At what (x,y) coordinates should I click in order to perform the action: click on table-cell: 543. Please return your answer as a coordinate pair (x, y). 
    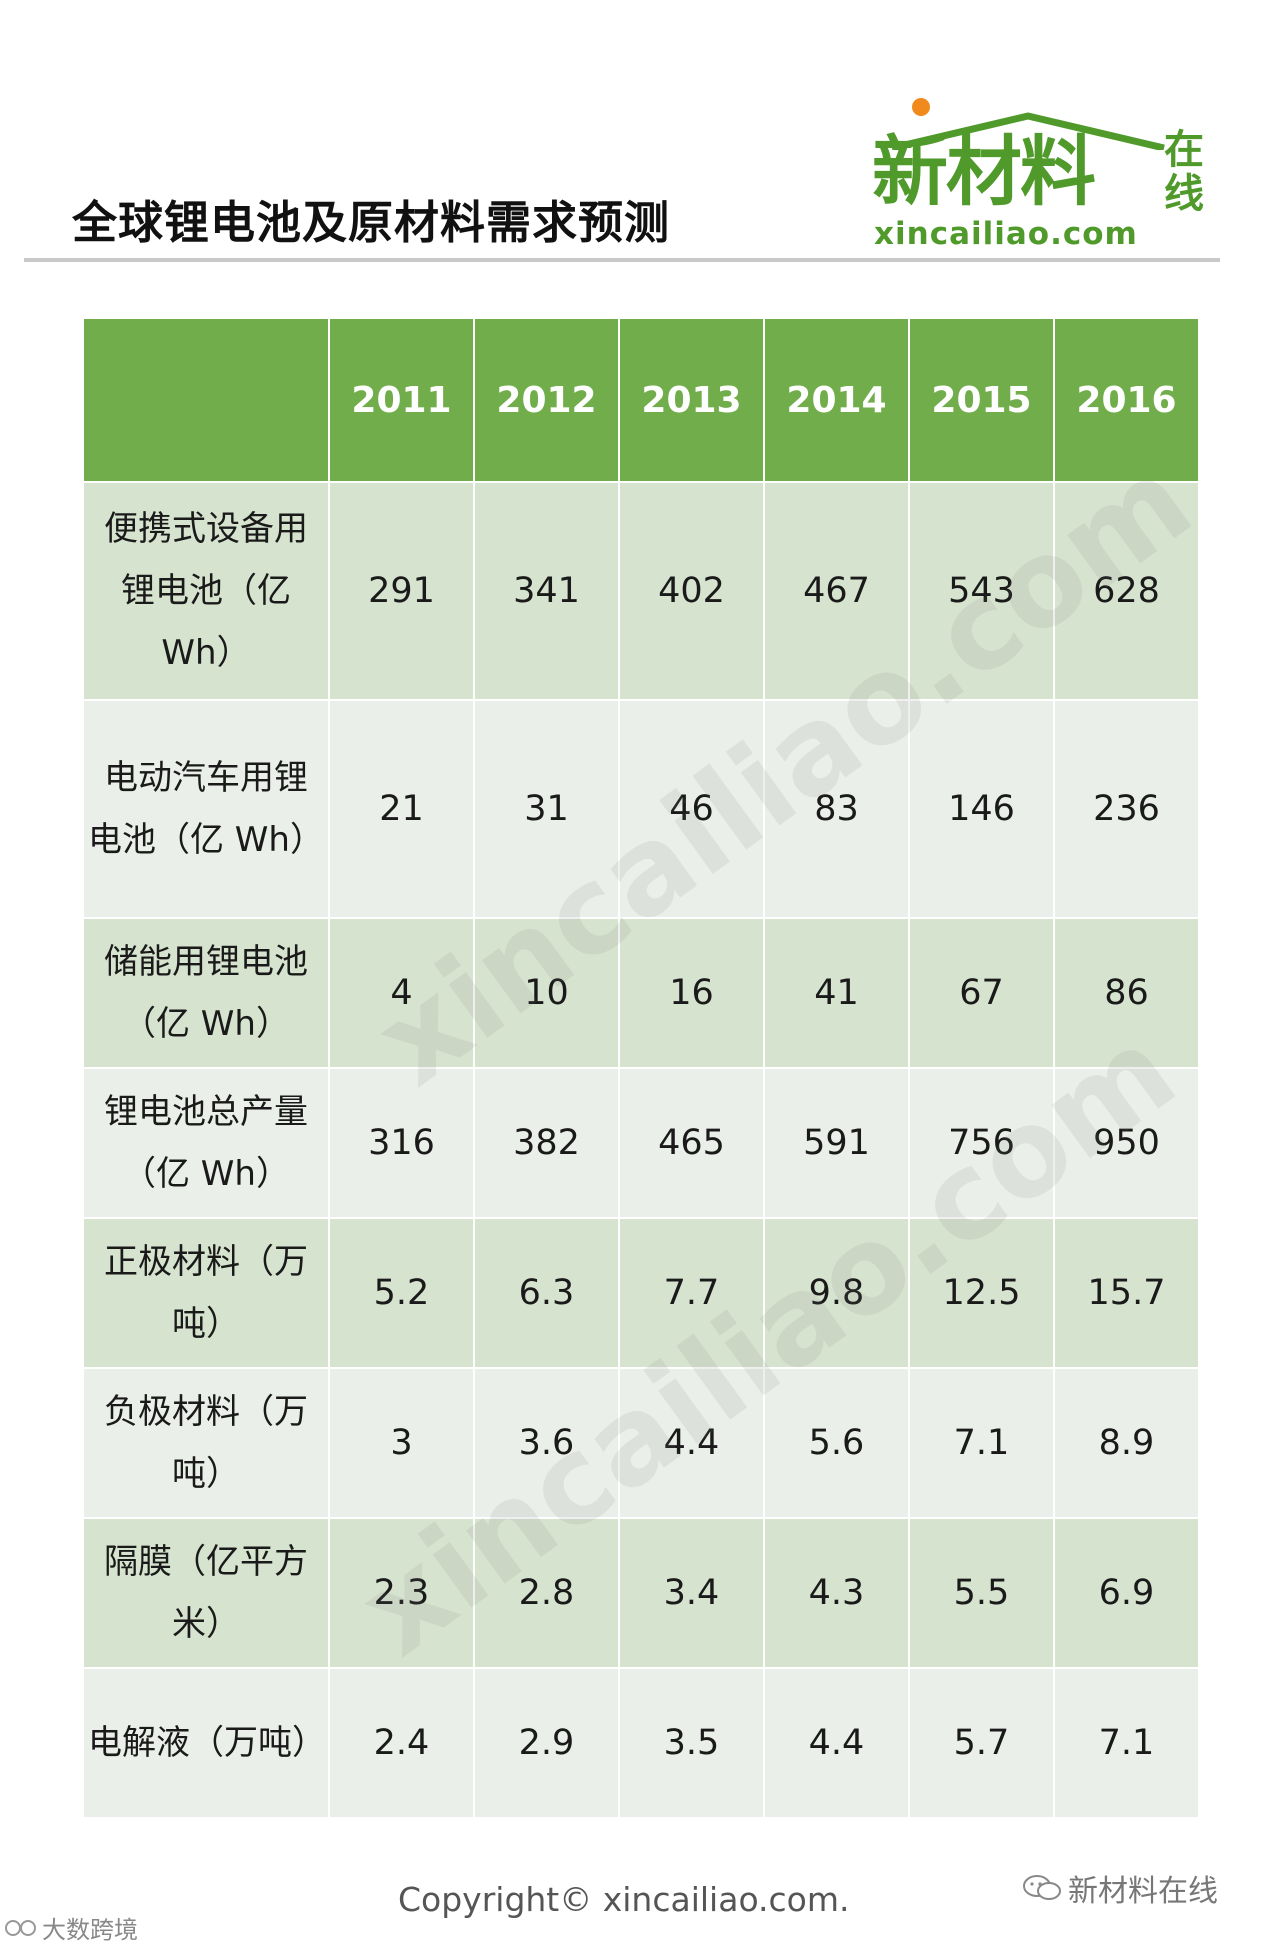
    Looking at the image, I should click on (981, 591).